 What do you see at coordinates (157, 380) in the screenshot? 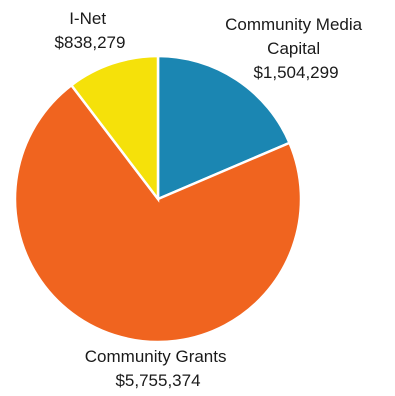
I see `label-line: $5,755,374` at bounding box center [157, 380].